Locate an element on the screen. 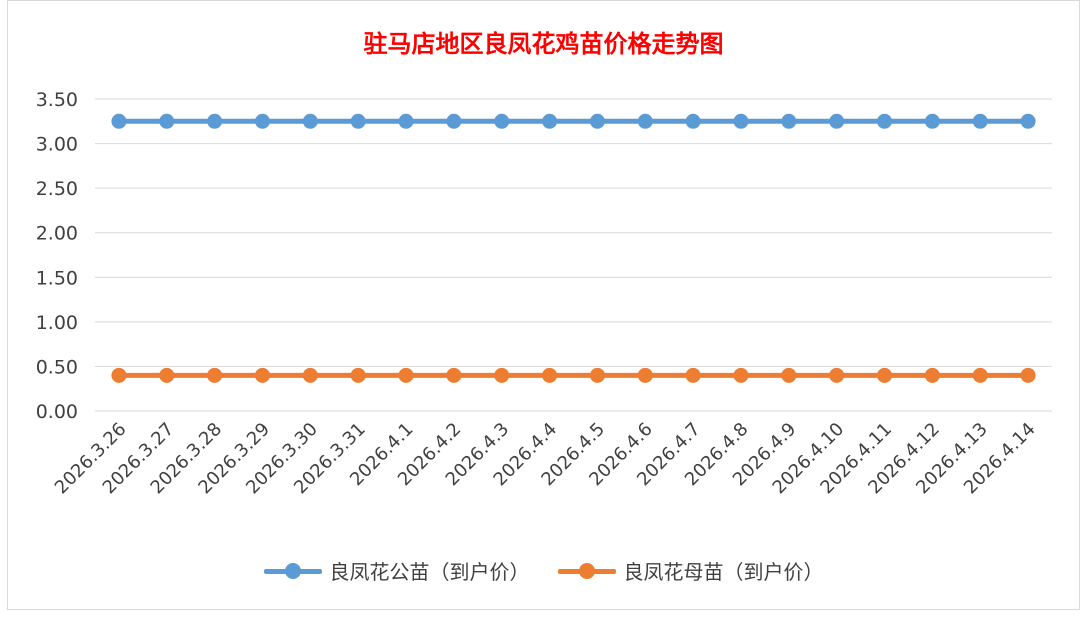  legend: 良凤花公苗（到户价） 良凤花母苗（到户价） is located at coordinates (543, 570).